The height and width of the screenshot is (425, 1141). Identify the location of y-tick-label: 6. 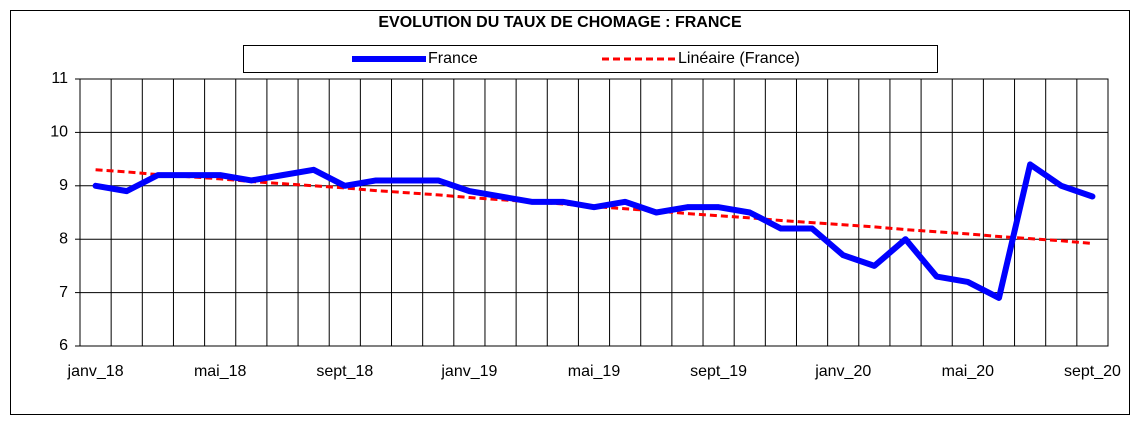
(63, 345).